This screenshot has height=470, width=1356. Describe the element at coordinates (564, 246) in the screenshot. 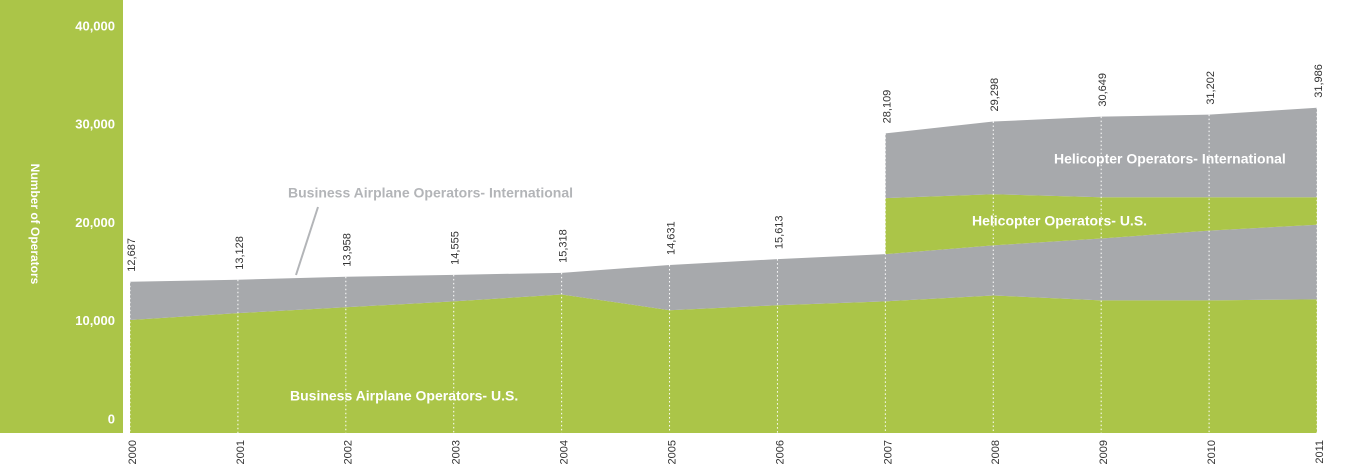

I see `total-label: 15,318` at that location.